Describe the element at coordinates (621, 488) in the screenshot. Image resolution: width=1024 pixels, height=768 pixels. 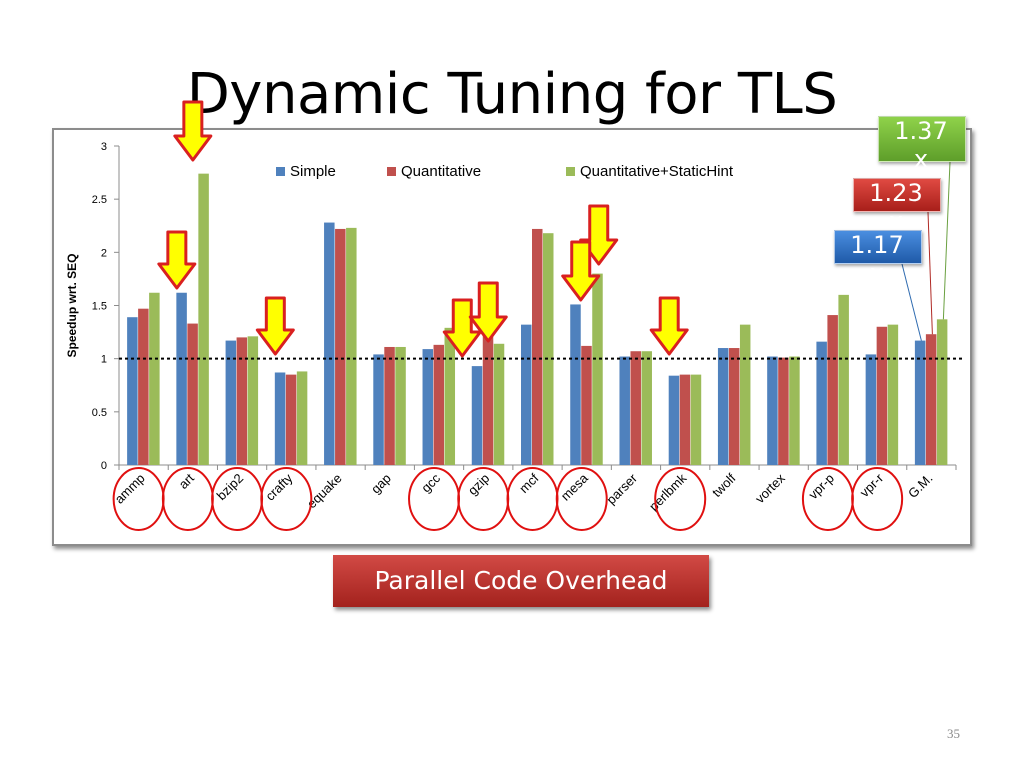
I see `x-category-label: parser` at that location.